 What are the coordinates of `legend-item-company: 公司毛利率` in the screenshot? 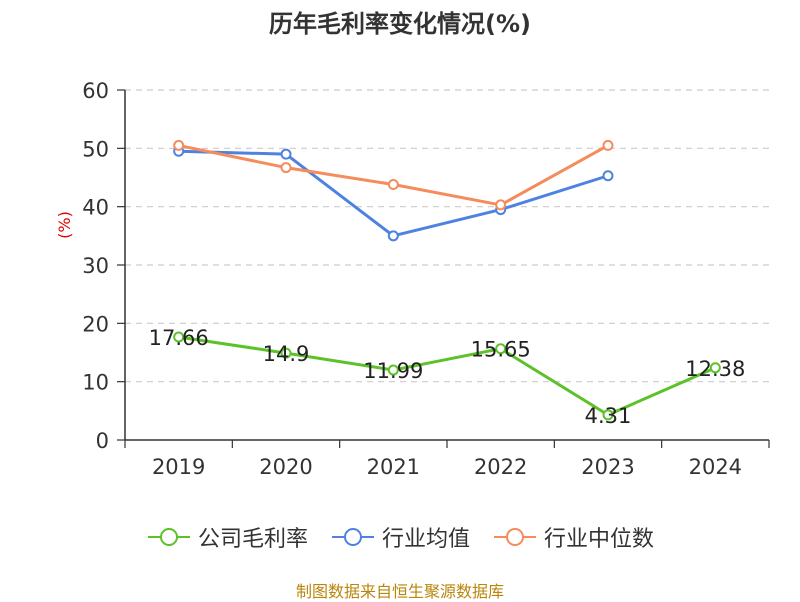 It's located at (227, 537).